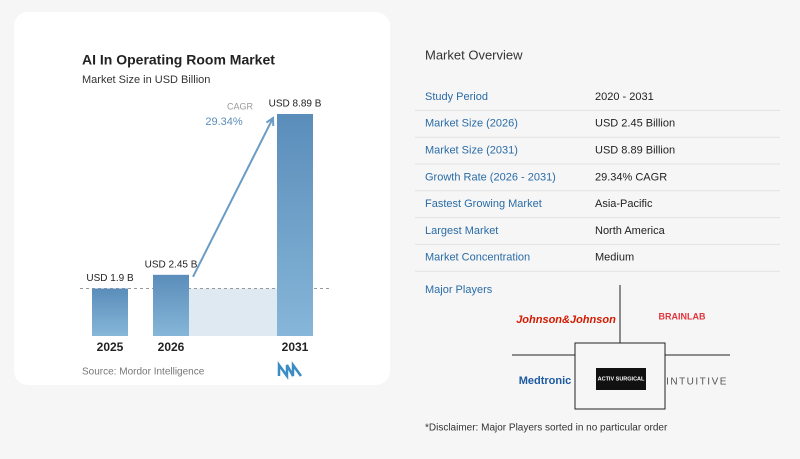 This screenshot has width=800, height=459. What do you see at coordinates (143, 372) in the screenshot?
I see `source: Source: Mordor Intelligence` at bounding box center [143, 372].